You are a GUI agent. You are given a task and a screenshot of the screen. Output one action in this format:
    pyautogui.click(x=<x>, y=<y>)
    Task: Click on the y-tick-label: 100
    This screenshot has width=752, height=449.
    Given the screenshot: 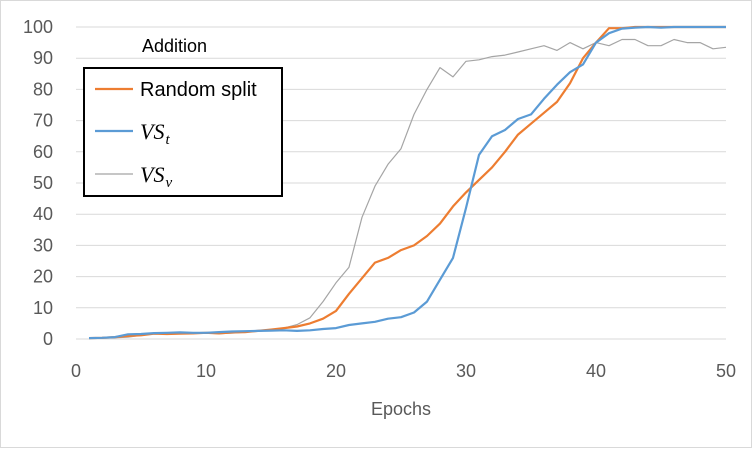 What is the action you would take?
    pyautogui.click(x=38, y=27)
    